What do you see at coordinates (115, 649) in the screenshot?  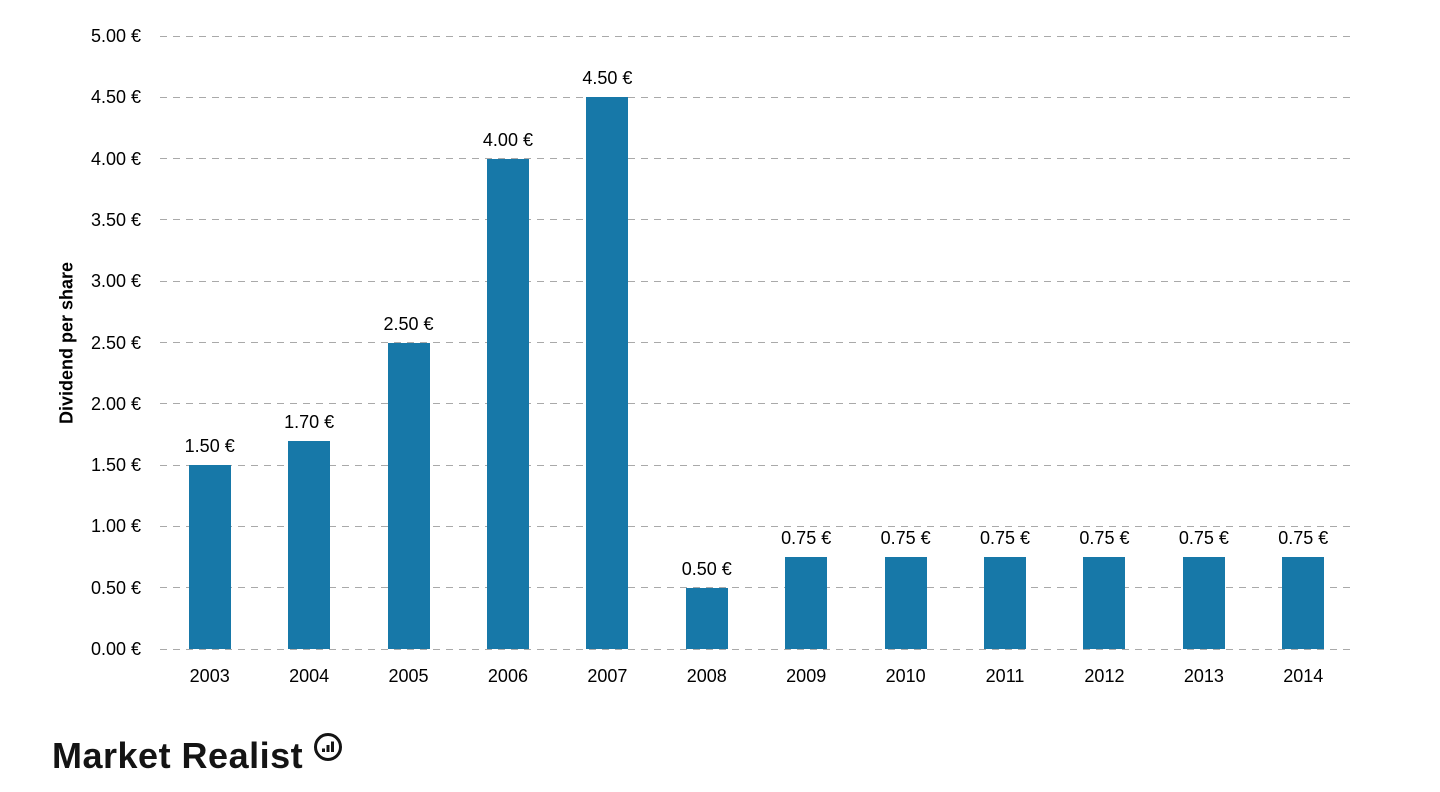 I see `y-tick-label: 0.00 €` at bounding box center [115, 649].